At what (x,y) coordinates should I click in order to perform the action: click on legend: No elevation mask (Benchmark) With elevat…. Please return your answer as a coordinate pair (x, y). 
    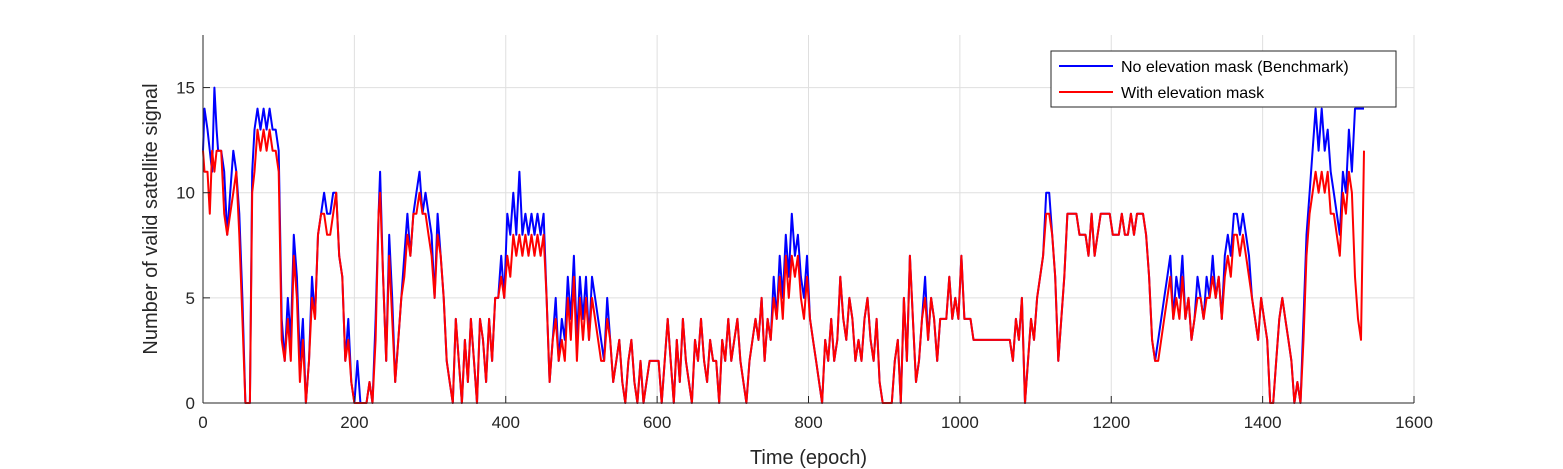
    Looking at the image, I should click on (1223, 79).